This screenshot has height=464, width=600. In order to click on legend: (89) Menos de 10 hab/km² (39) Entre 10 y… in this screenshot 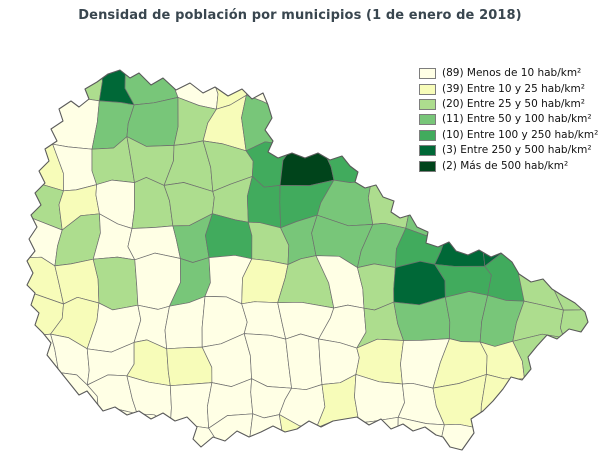, I will do `click(508, 120)`.